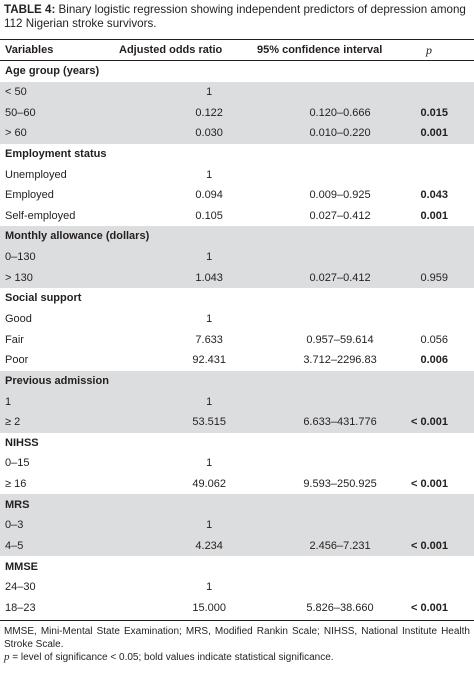 This screenshot has height=674, width=474. I want to click on table-group-row: NIHSS, so click(237, 443).